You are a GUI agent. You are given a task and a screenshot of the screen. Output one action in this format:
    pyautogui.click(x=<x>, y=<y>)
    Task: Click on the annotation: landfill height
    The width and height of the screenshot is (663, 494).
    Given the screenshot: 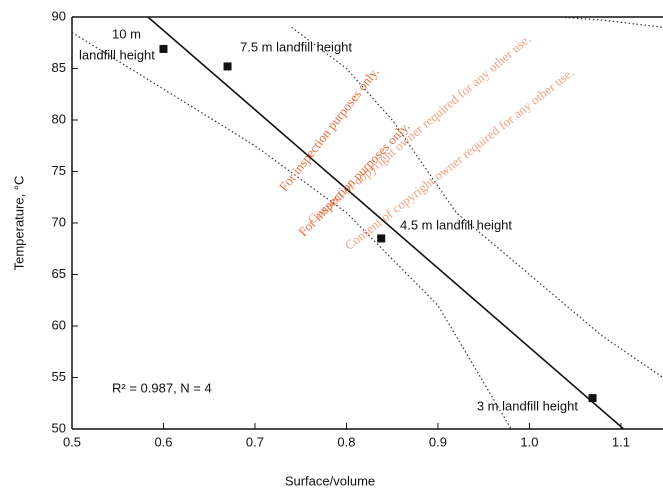 What is the action you would take?
    pyautogui.click(x=117, y=54)
    